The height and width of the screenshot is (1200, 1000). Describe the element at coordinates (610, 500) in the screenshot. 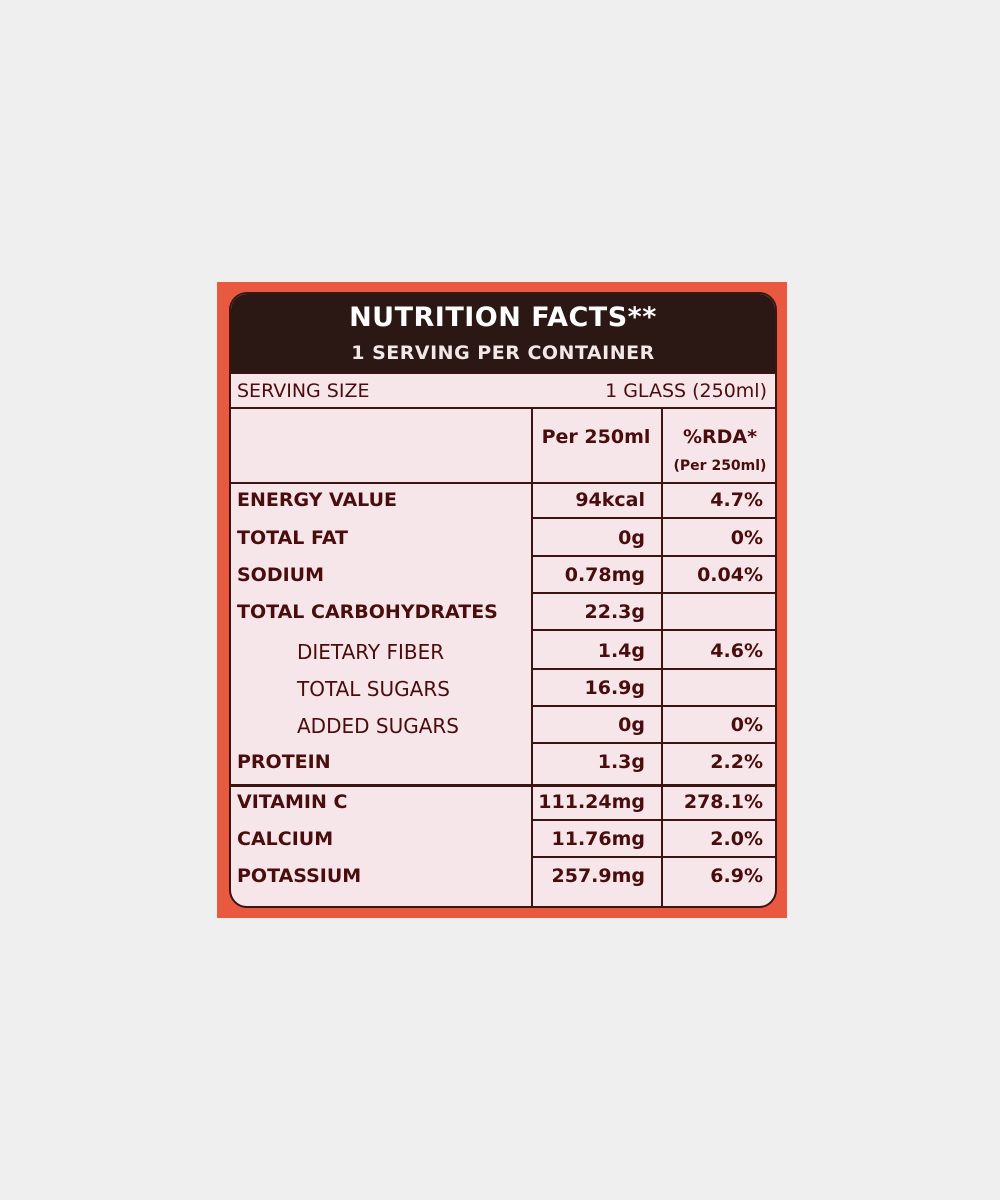

I see `amount: 94kcal` at that location.